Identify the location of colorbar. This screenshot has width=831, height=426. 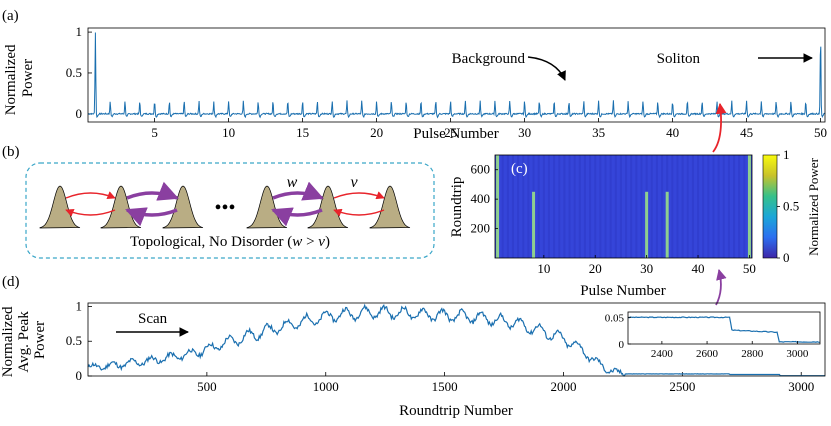
(770, 206).